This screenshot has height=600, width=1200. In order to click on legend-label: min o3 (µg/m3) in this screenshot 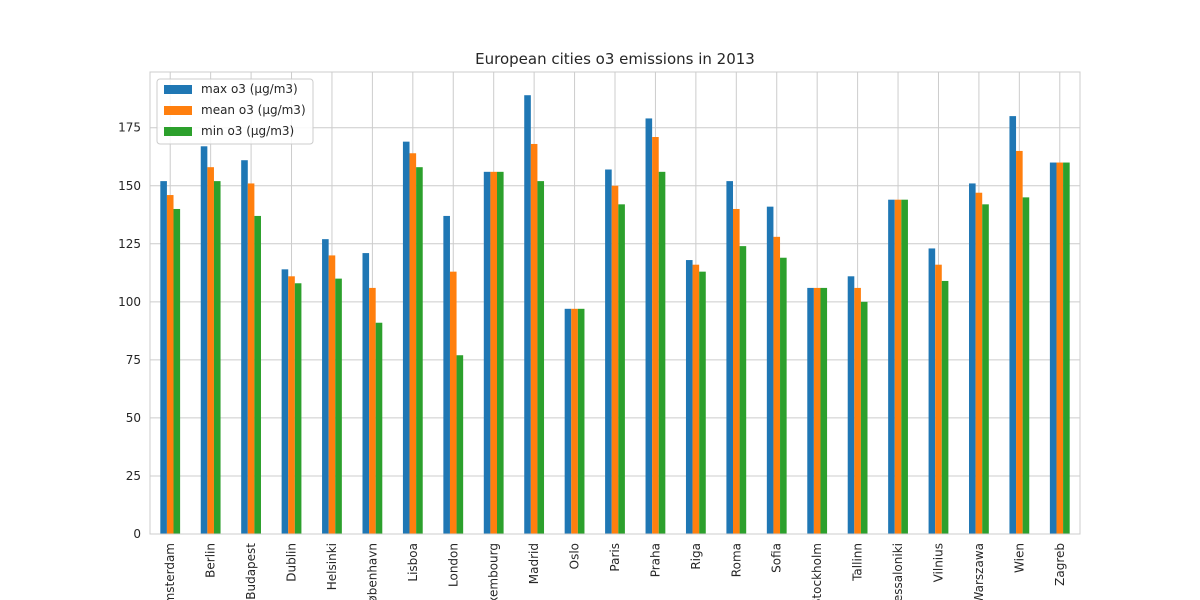, I will do `click(247, 131)`.